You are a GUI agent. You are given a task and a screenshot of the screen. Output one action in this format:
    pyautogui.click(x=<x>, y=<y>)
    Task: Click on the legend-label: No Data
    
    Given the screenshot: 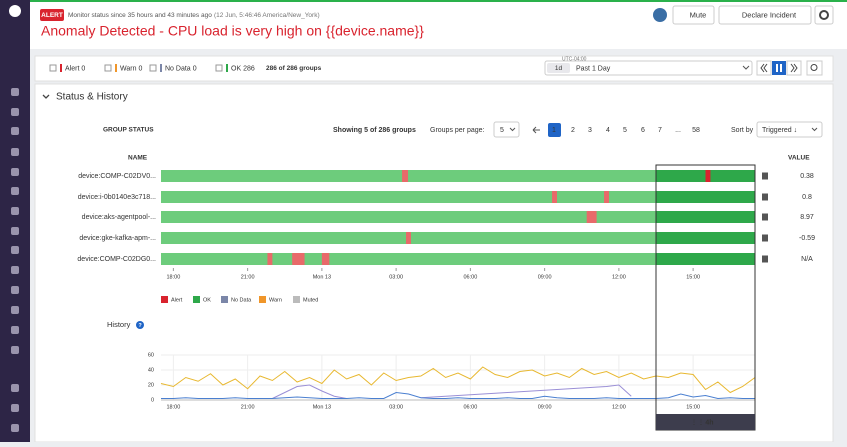 What is the action you would take?
    pyautogui.click(x=241, y=300)
    